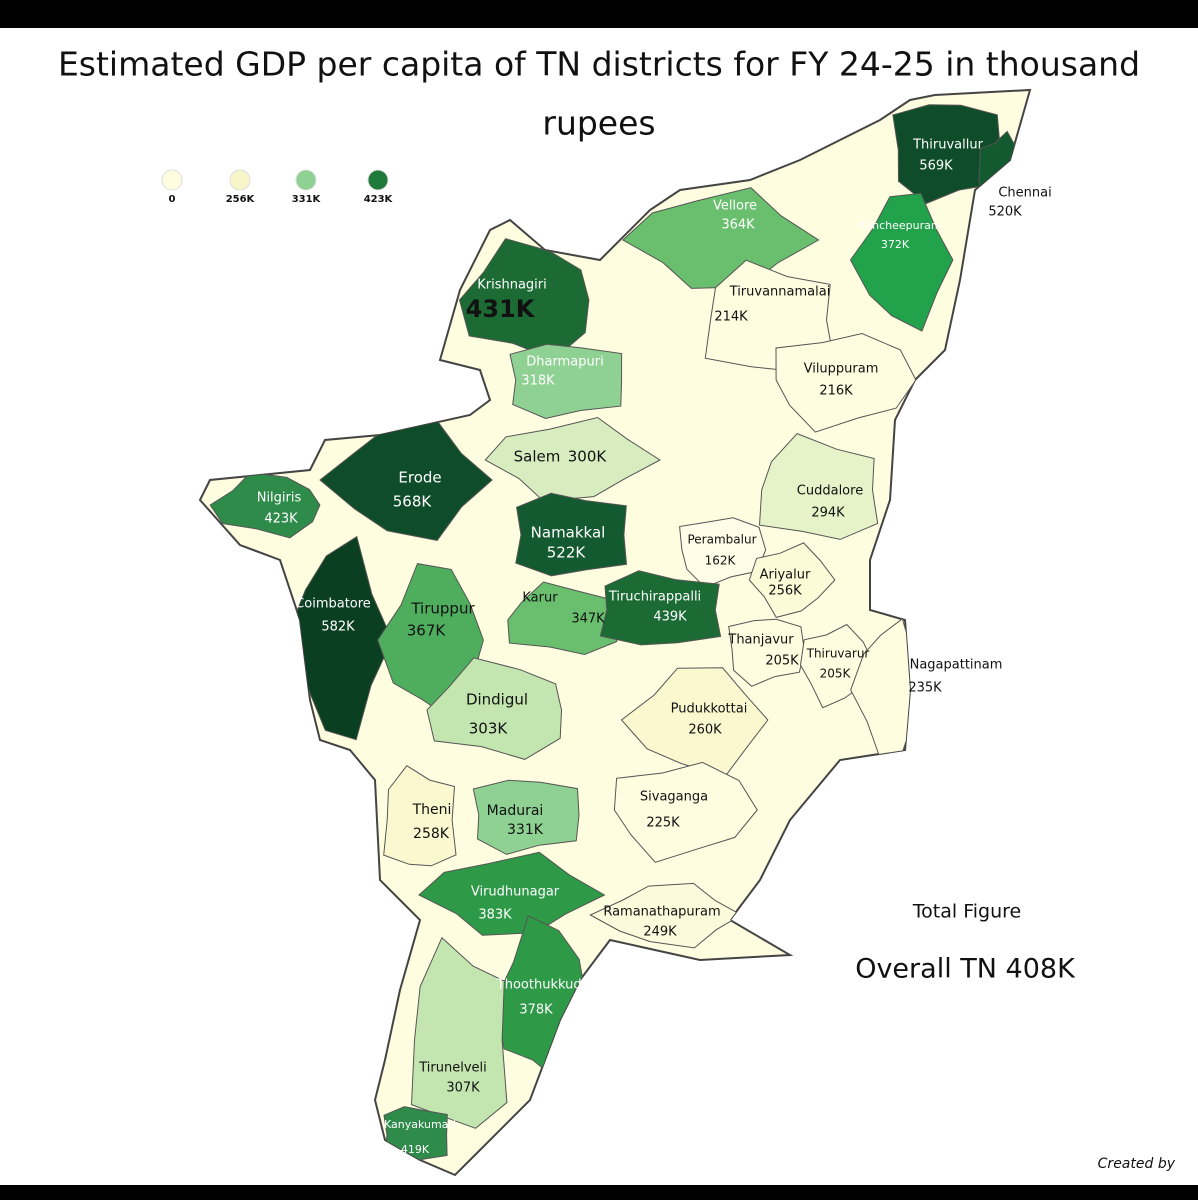 The height and width of the screenshot is (1204, 1198). What do you see at coordinates (512, 285) in the screenshot?
I see `district-name: Krishnagiri` at bounding box center [512, 285].